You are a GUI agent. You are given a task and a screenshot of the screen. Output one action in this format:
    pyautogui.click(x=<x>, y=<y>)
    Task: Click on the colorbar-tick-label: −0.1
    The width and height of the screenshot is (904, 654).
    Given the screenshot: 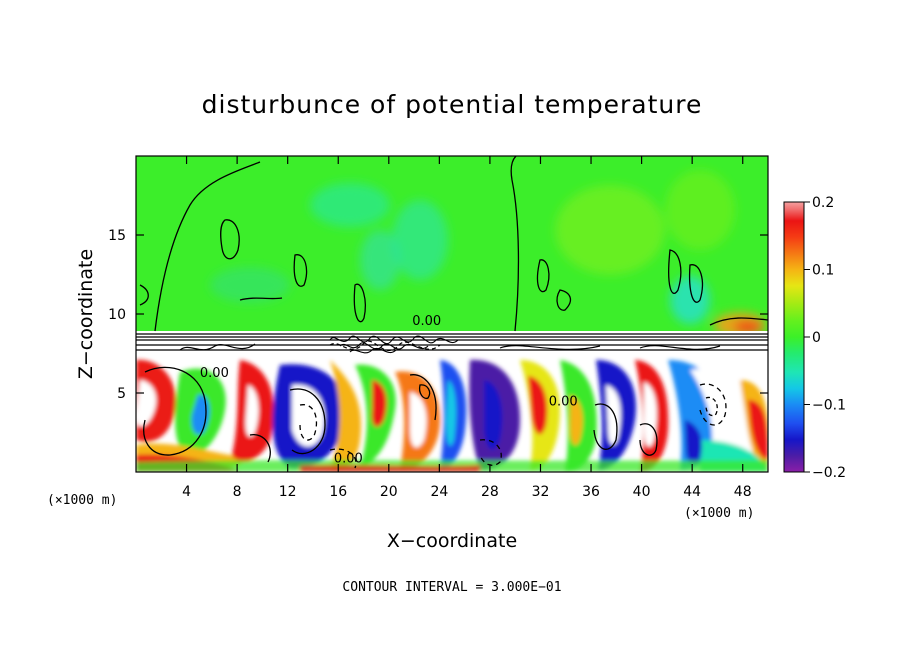 What is the action you would take?
    pyautogui.click(x=829, y=406)
    